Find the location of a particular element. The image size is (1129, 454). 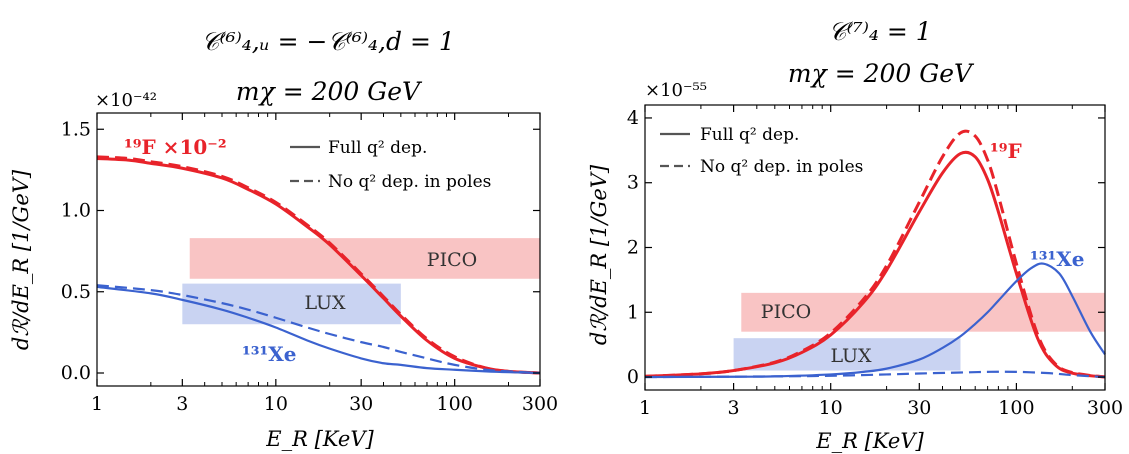

right-band-label-pico: PICO is located at coordinates (786, 312).